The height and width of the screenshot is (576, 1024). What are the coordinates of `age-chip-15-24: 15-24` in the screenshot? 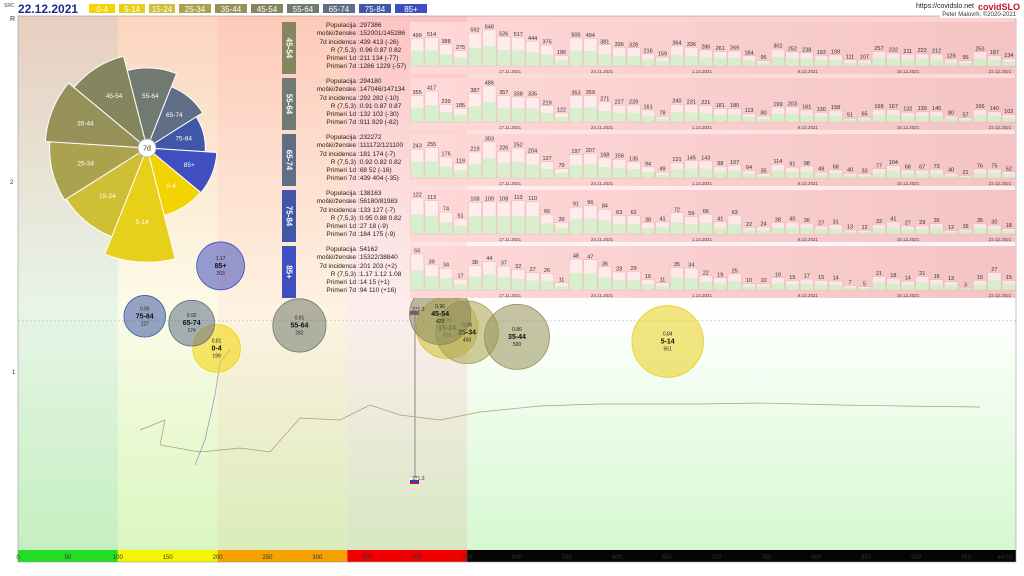 It's located at (162, 8).